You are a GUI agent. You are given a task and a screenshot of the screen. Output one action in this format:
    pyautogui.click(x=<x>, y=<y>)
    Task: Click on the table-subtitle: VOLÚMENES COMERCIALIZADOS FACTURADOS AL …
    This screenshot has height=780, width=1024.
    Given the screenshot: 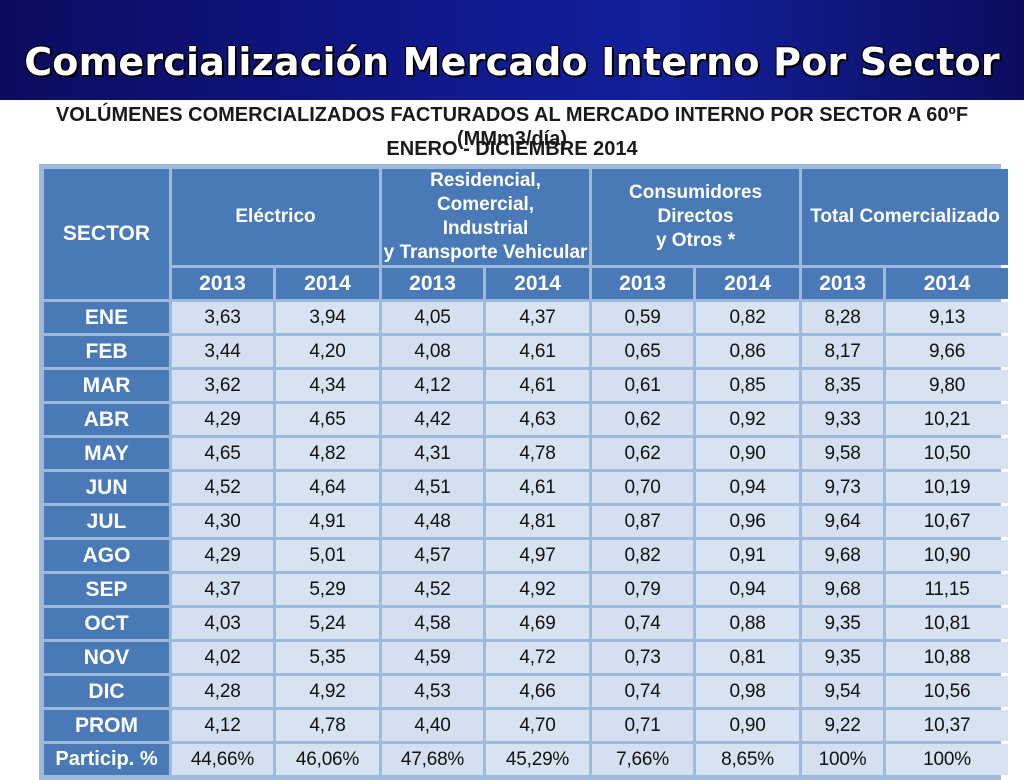 What is the action you would take?
    pyautogui.click(x=512, y=127)
    